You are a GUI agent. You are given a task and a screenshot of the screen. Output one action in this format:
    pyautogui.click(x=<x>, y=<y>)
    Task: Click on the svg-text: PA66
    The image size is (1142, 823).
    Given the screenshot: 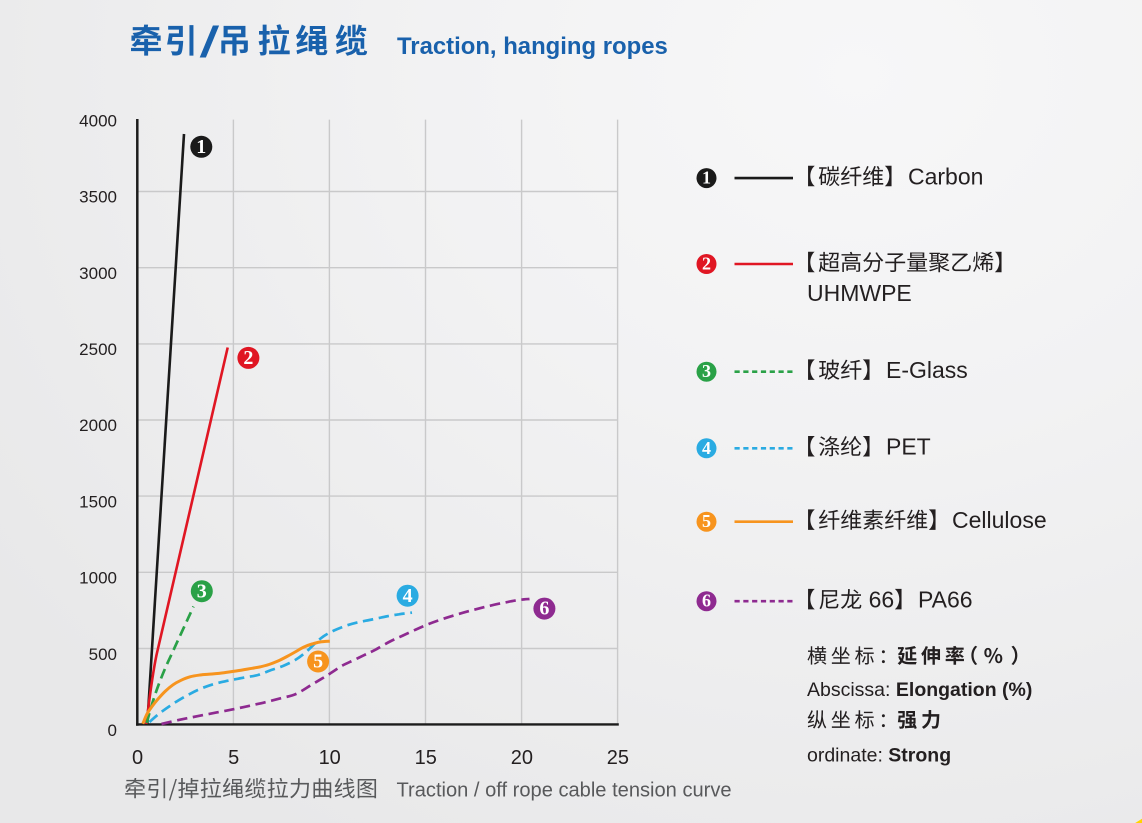 What is the action you would take?
    pyautogui.click(x=945, y=600)
    